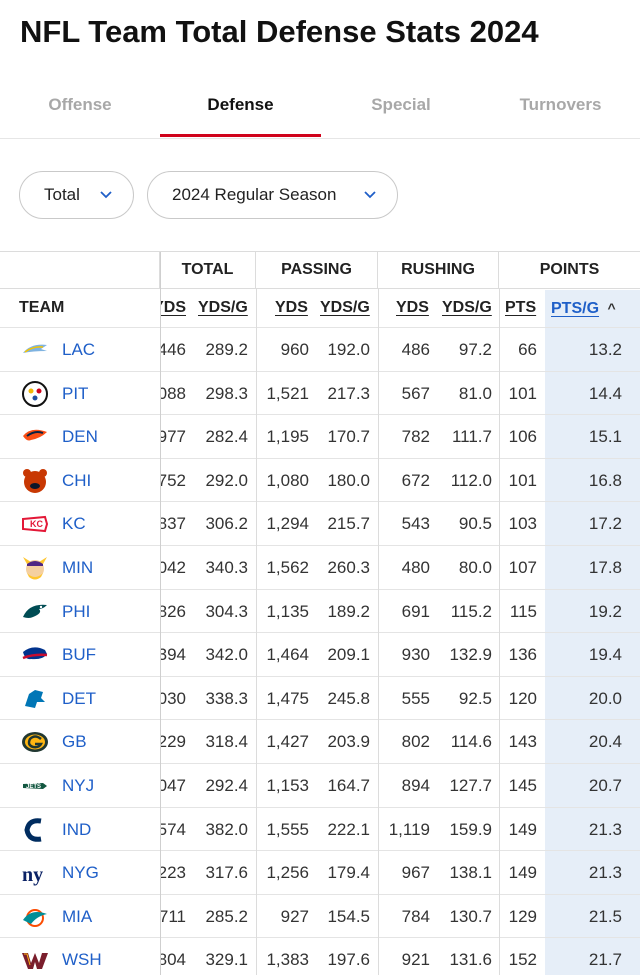  Describe the element at coordinates (74, 524) in the screenshot. I see `team-link: KC` at that location.